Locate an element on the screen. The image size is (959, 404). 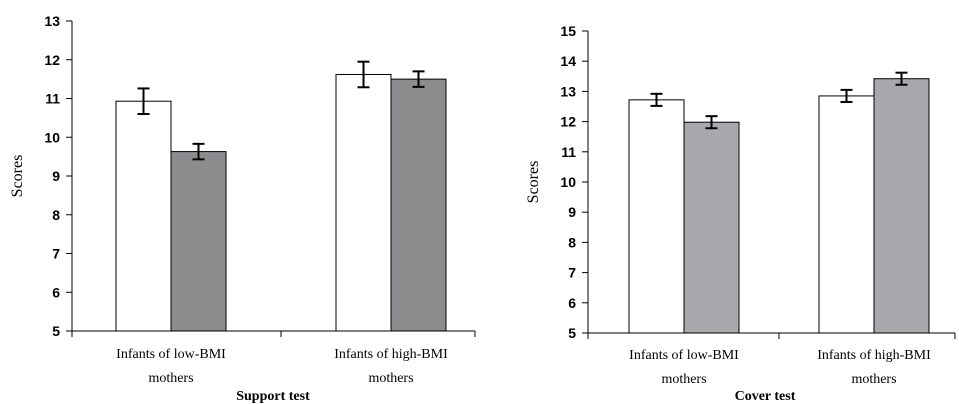
y-tick-label: 15 is located at coordinates (568, 31).